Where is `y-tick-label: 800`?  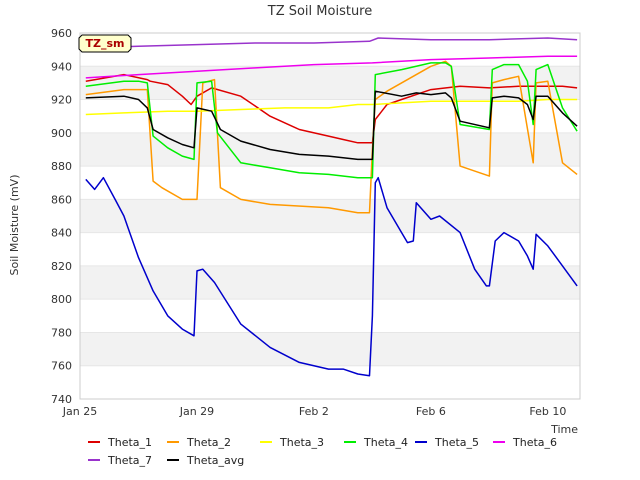
y-tick-label: 800 is located at coordinates (61, 299).